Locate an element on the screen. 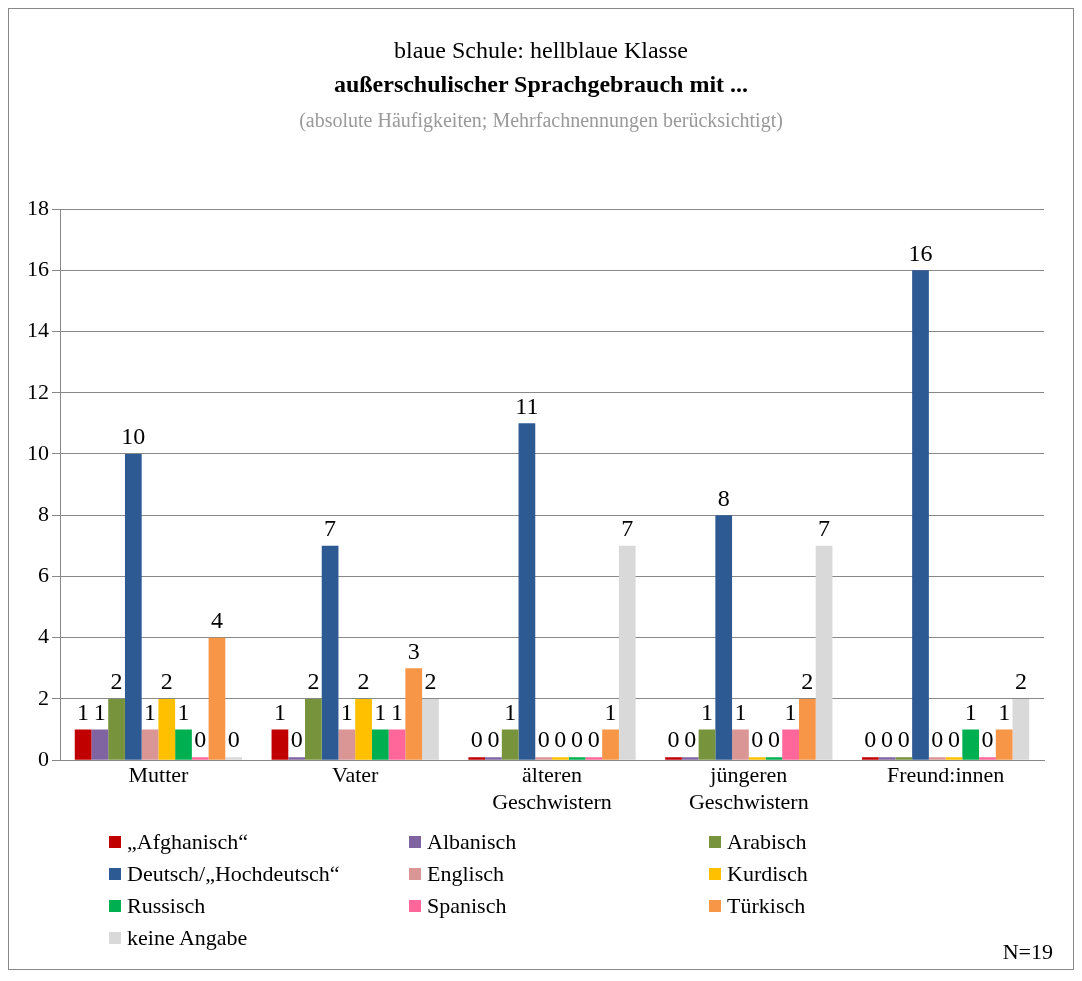 This screenshot has height=981, width=1082. legend-label: Russisch is located at coordinates (166, 906).